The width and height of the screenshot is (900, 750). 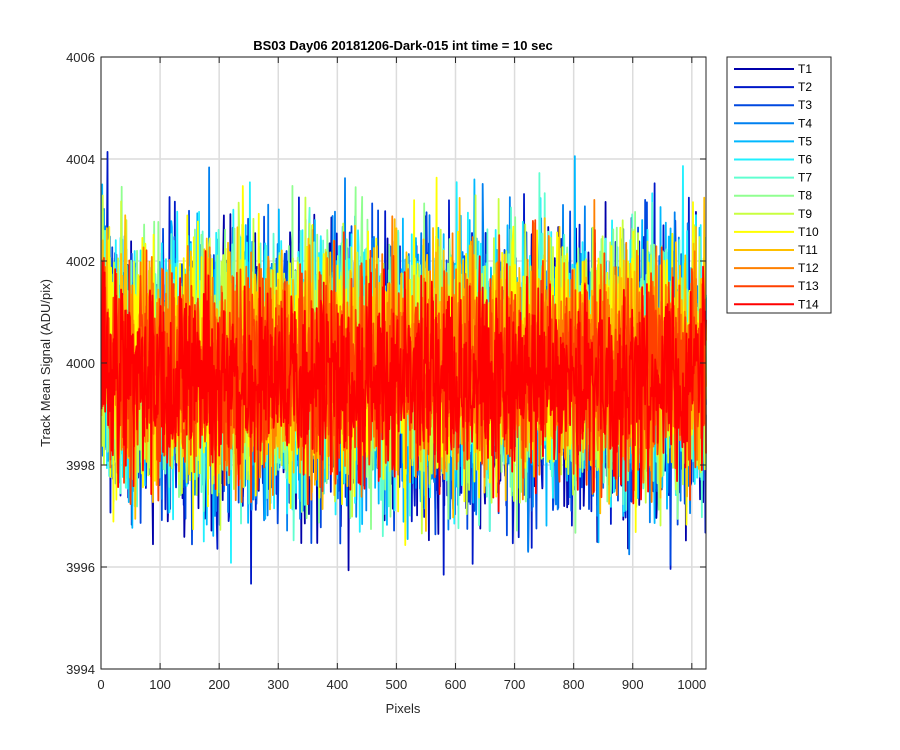 I want to click on x-tick-label: 400, so click(x=337, y=684).